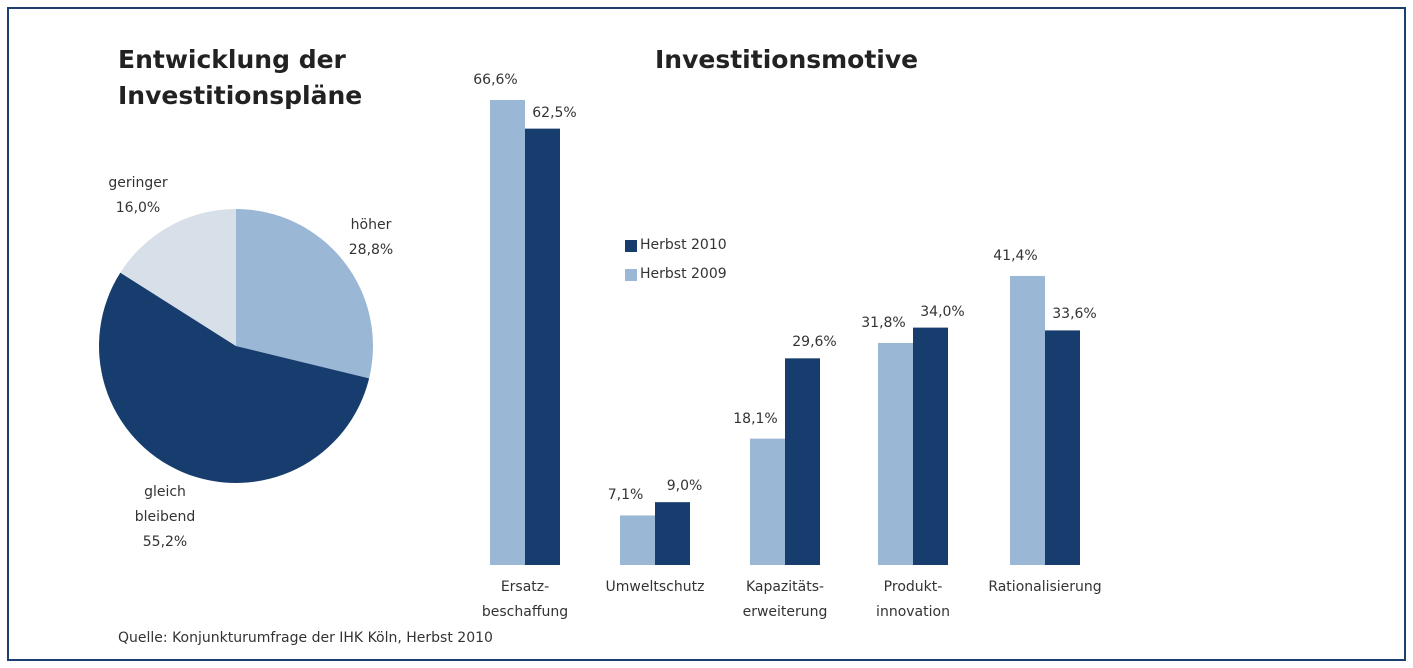 The image size is (1413, 668). I want to click on x-tick-label: Umweltschutz, so click(655, 587).